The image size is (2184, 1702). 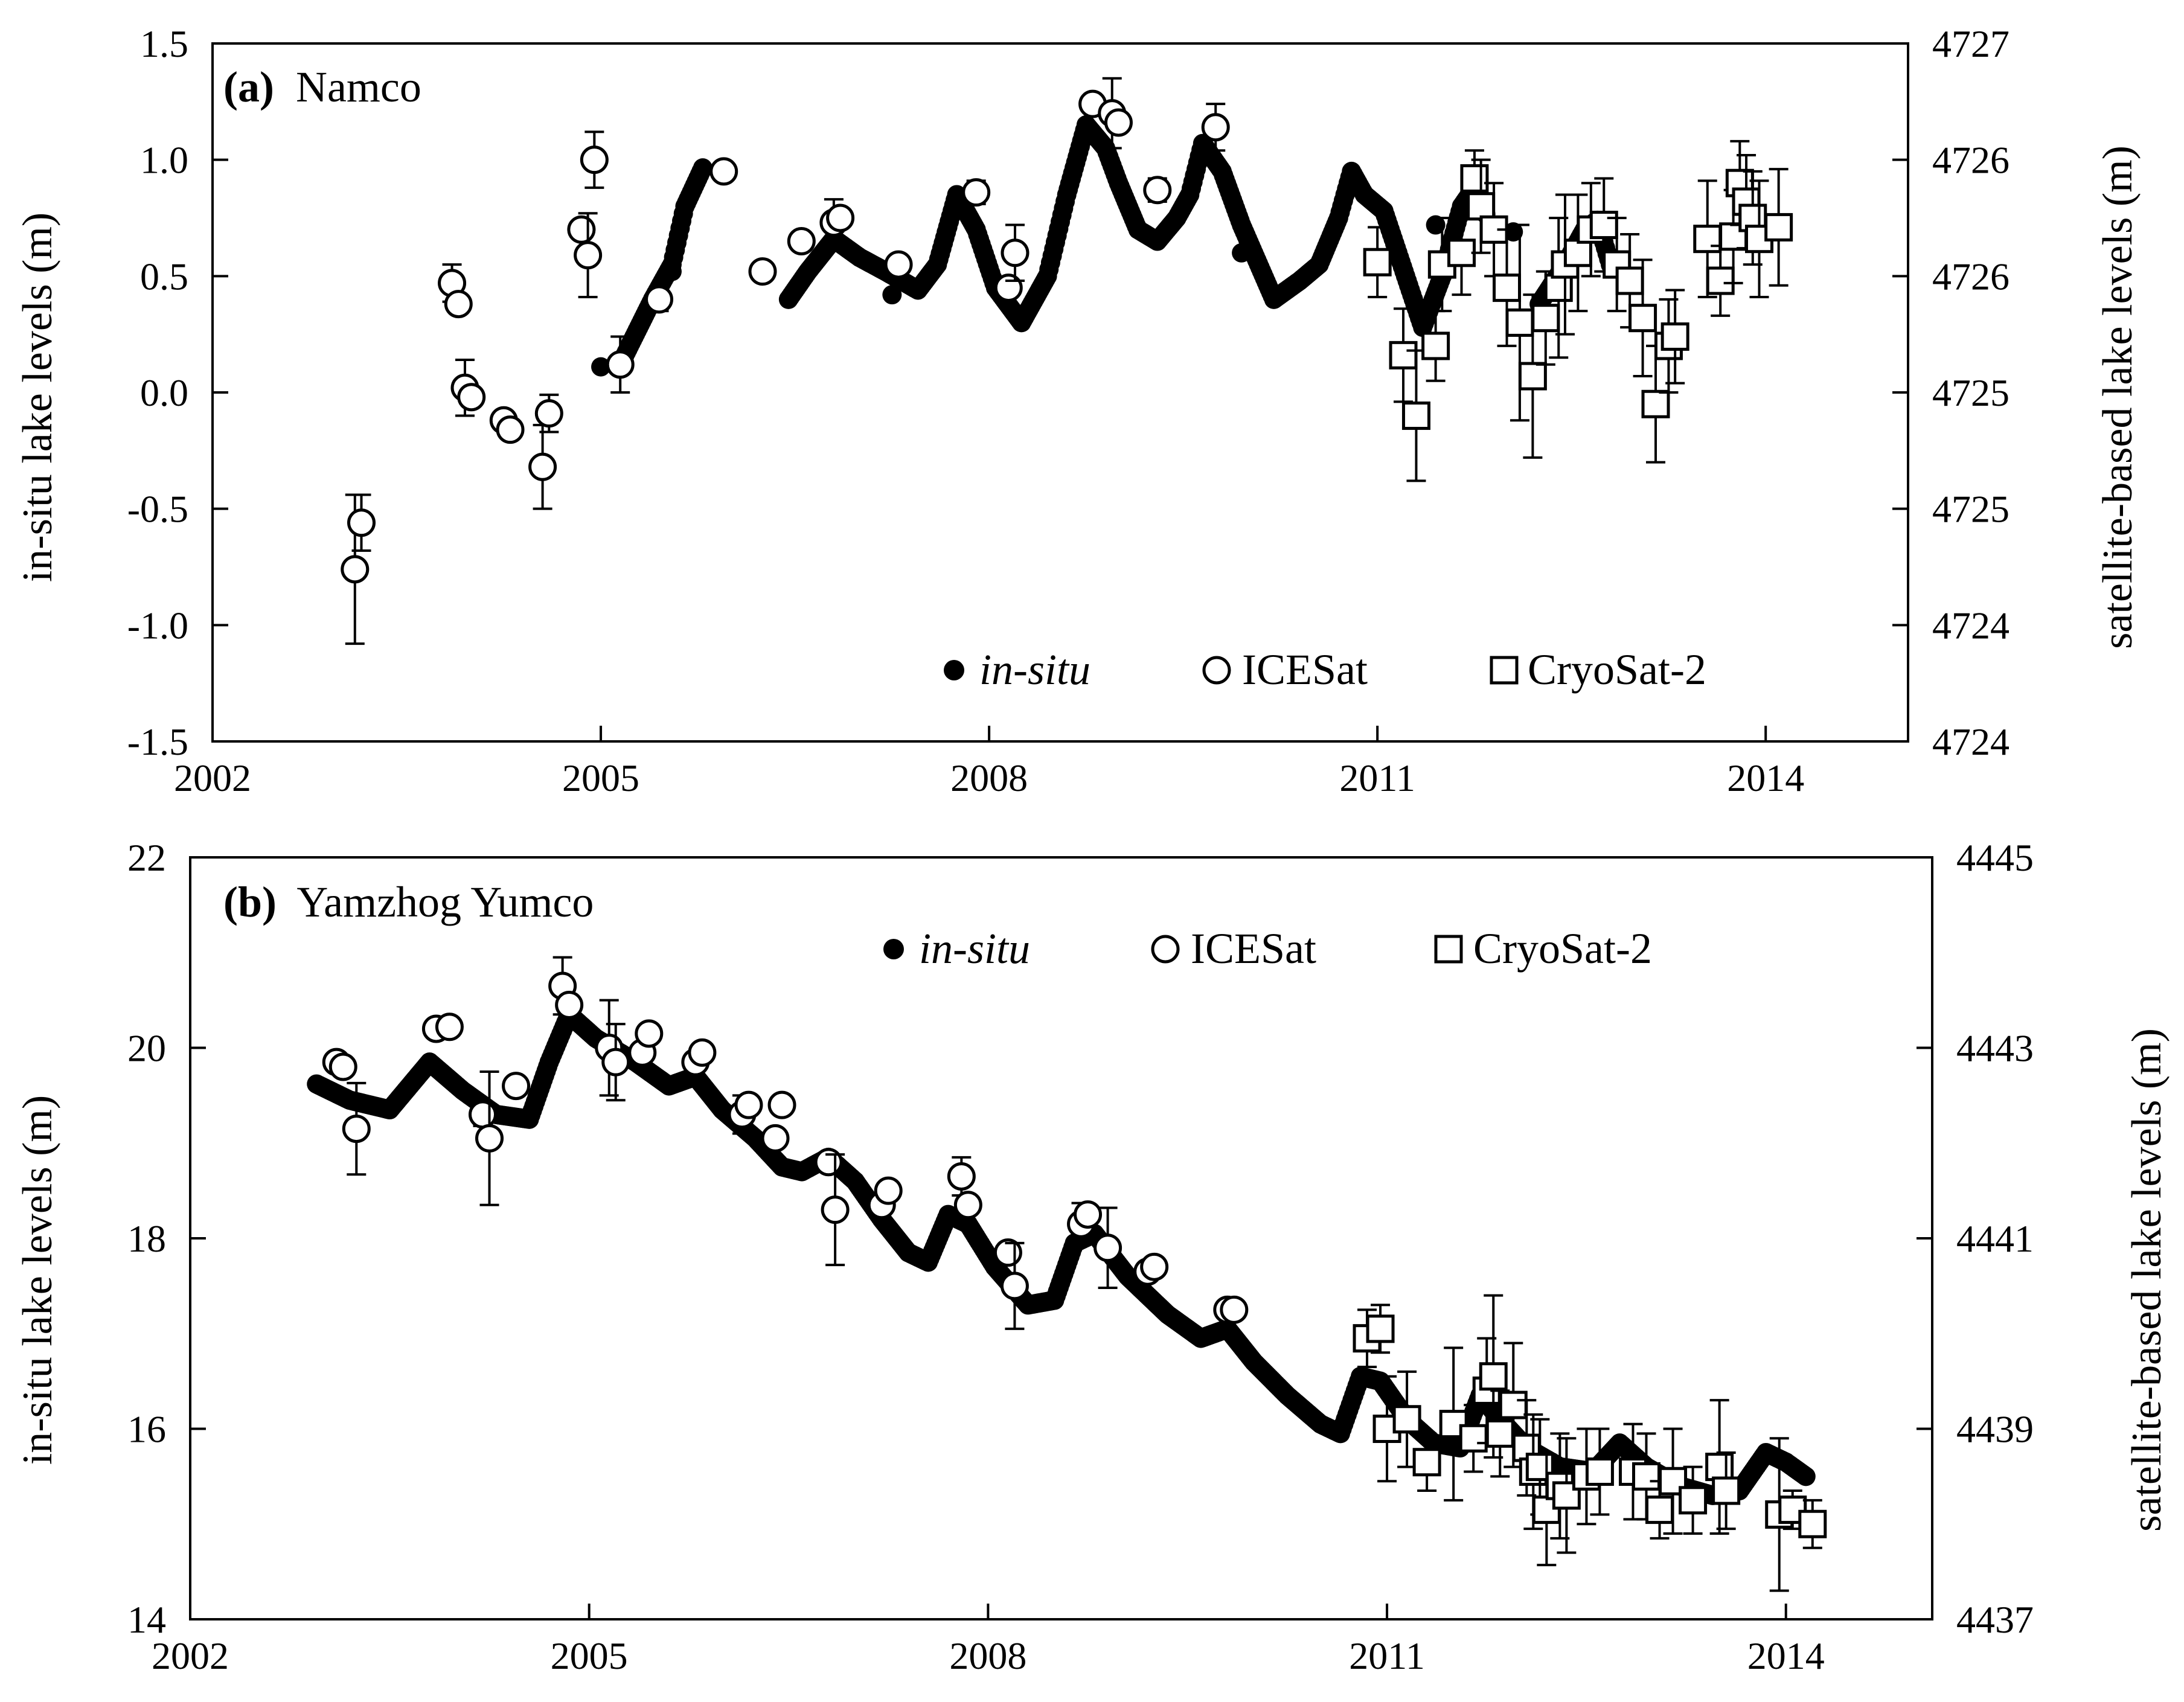 I want to click on y2-tick-label: 4725, so click(x=1970, y=509).